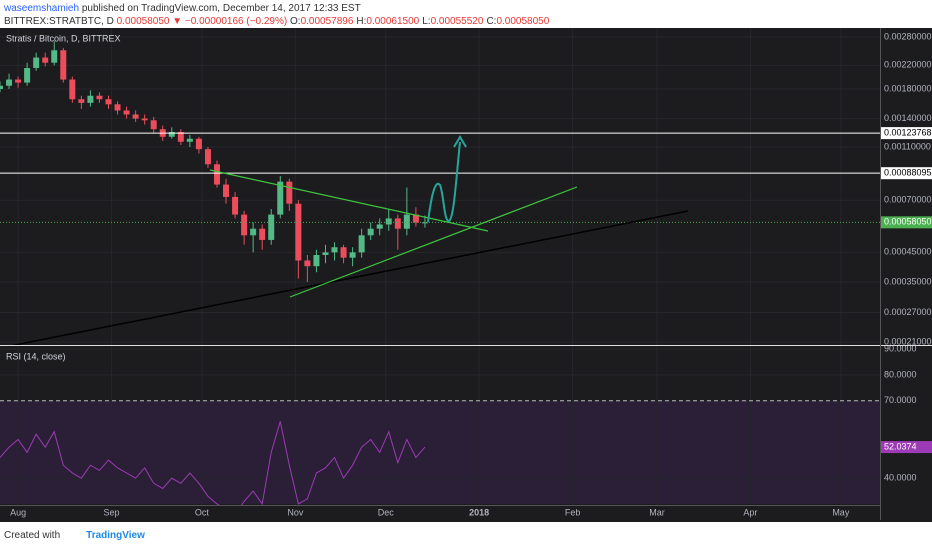 This screenshot has height=550, width=932. I want to click on x-tick-label: 2018, so click(479, 512).